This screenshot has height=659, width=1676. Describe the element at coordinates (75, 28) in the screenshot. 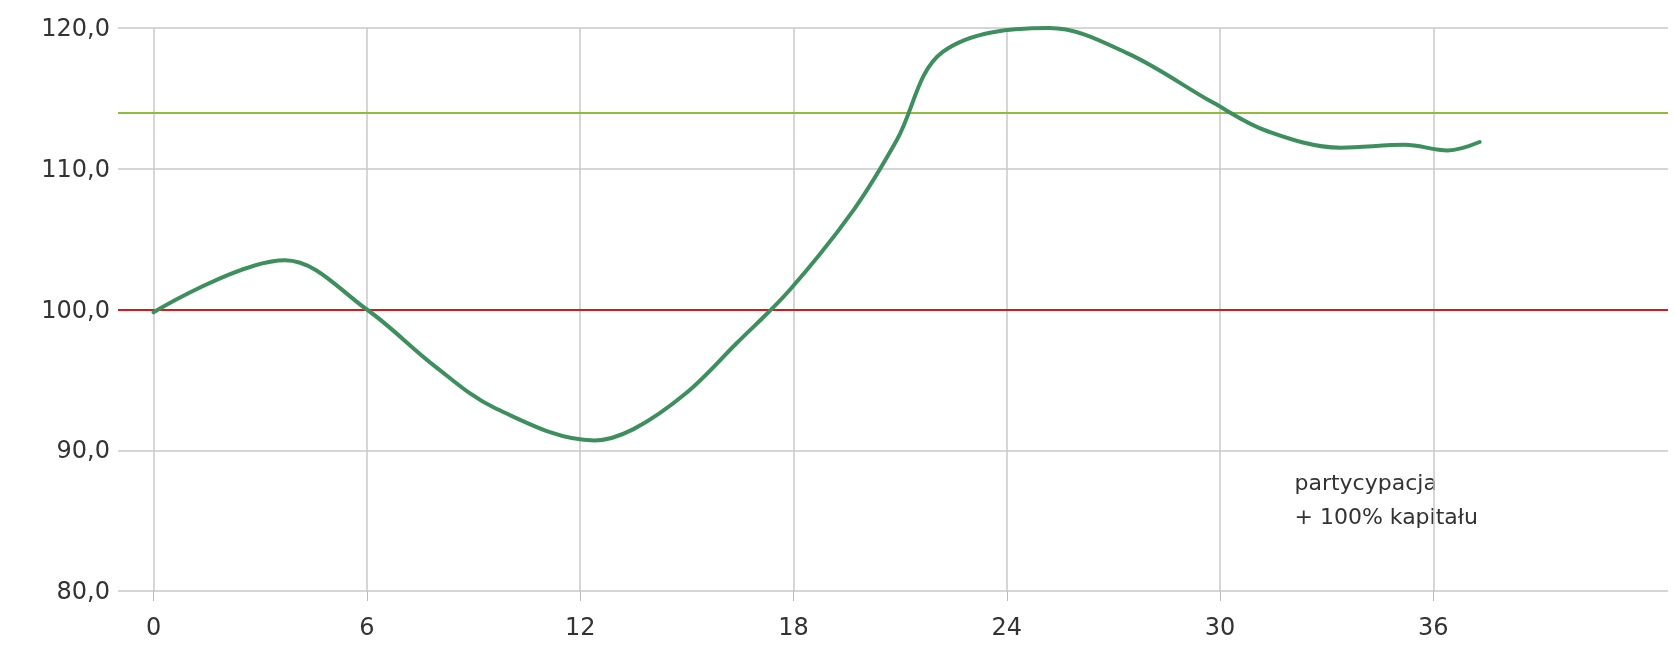

I see `y-tick-label: 120,0` at that location.